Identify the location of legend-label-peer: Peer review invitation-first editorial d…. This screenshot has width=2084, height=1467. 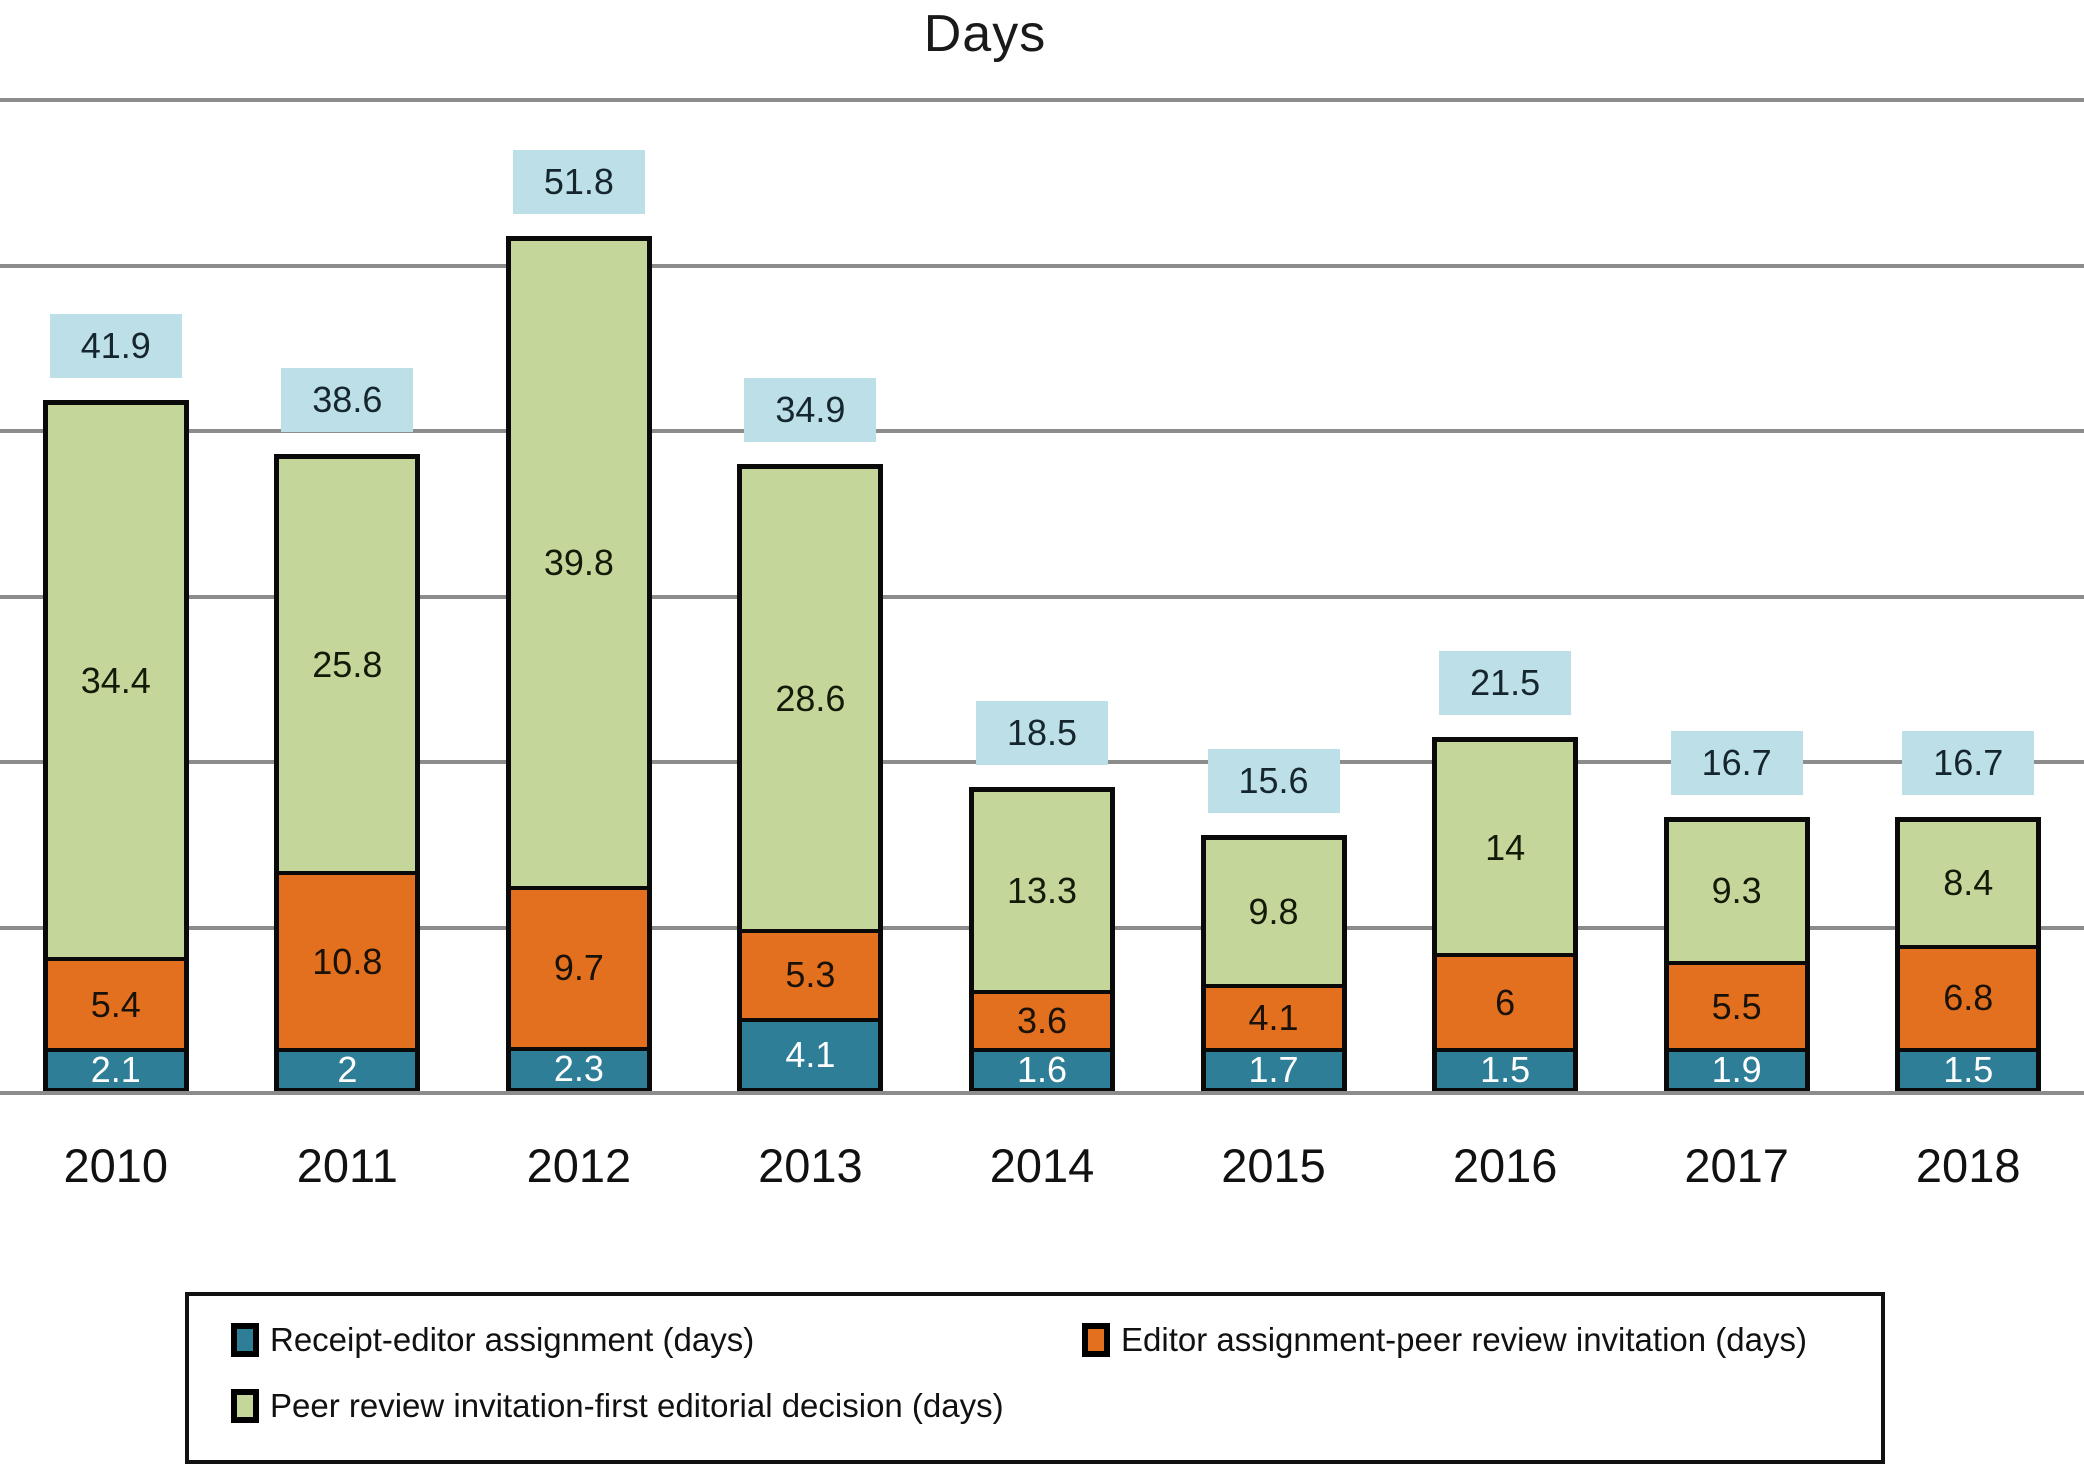
(637, 1405).